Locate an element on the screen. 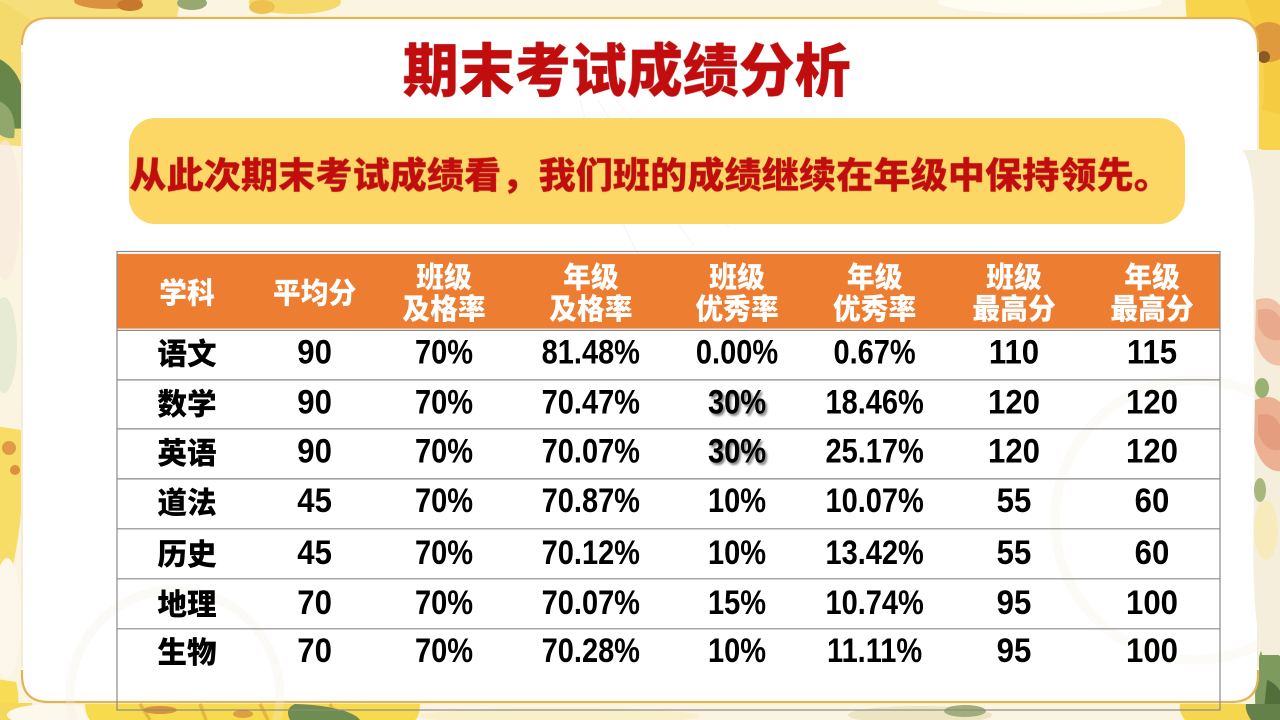  svg-text: 11.11% is located at coordinates (874, 650).